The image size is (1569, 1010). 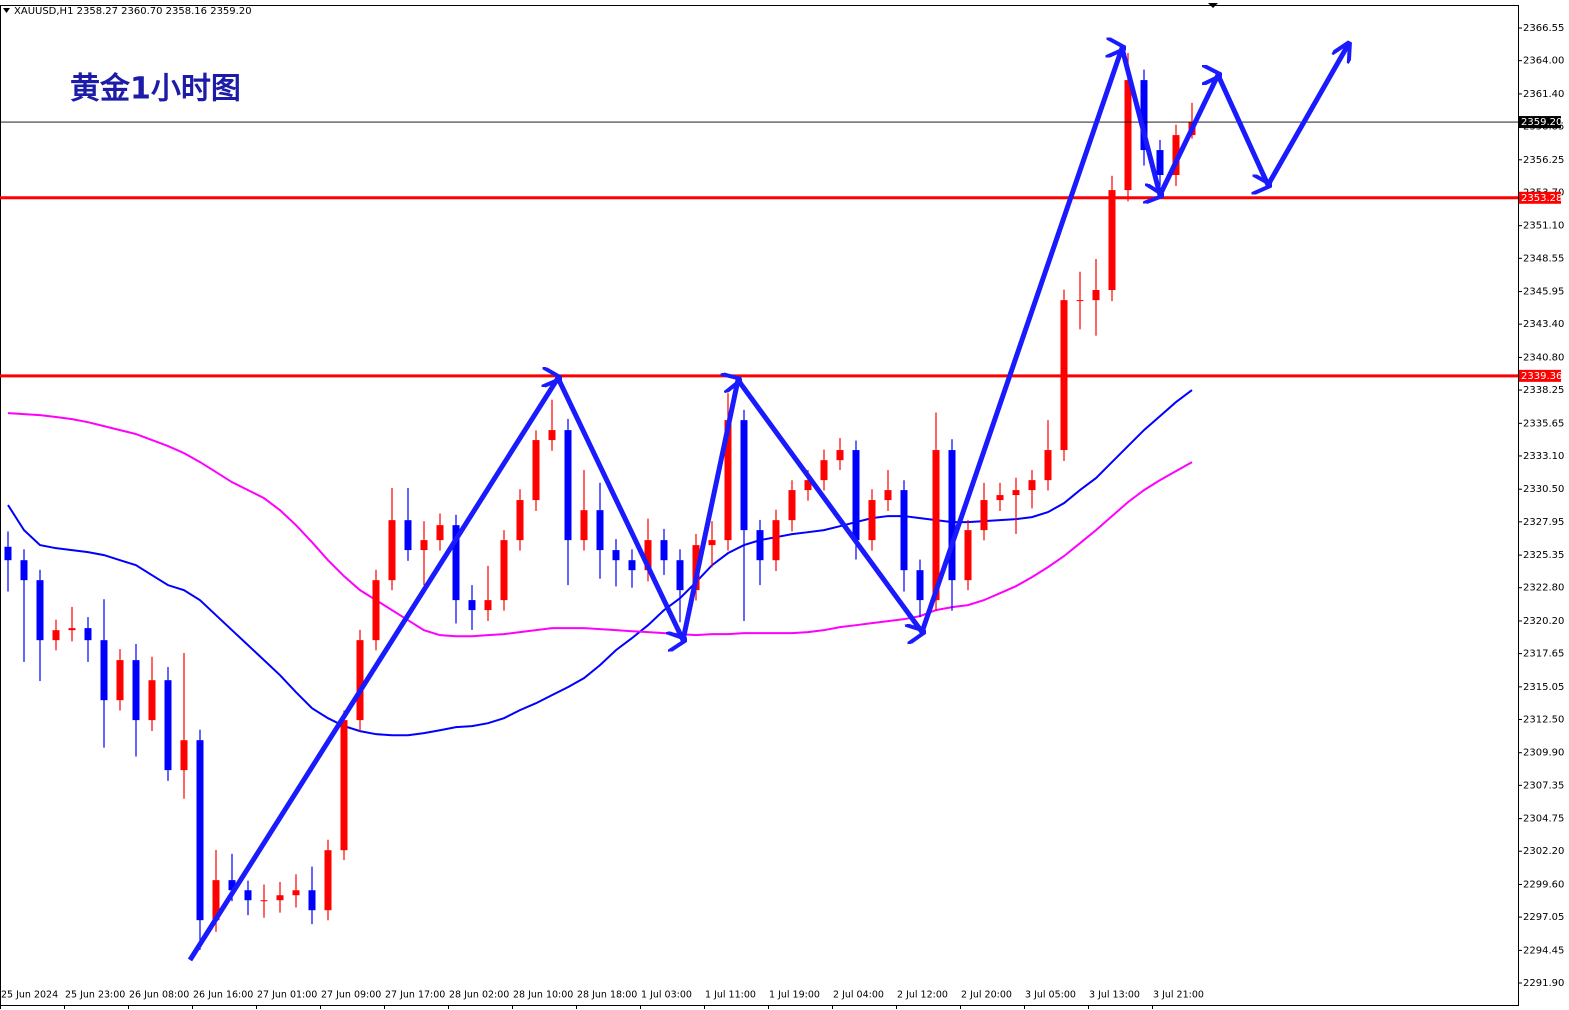 I want to click on y-tick-label: 2322.80, so click(x=1543, y=588).